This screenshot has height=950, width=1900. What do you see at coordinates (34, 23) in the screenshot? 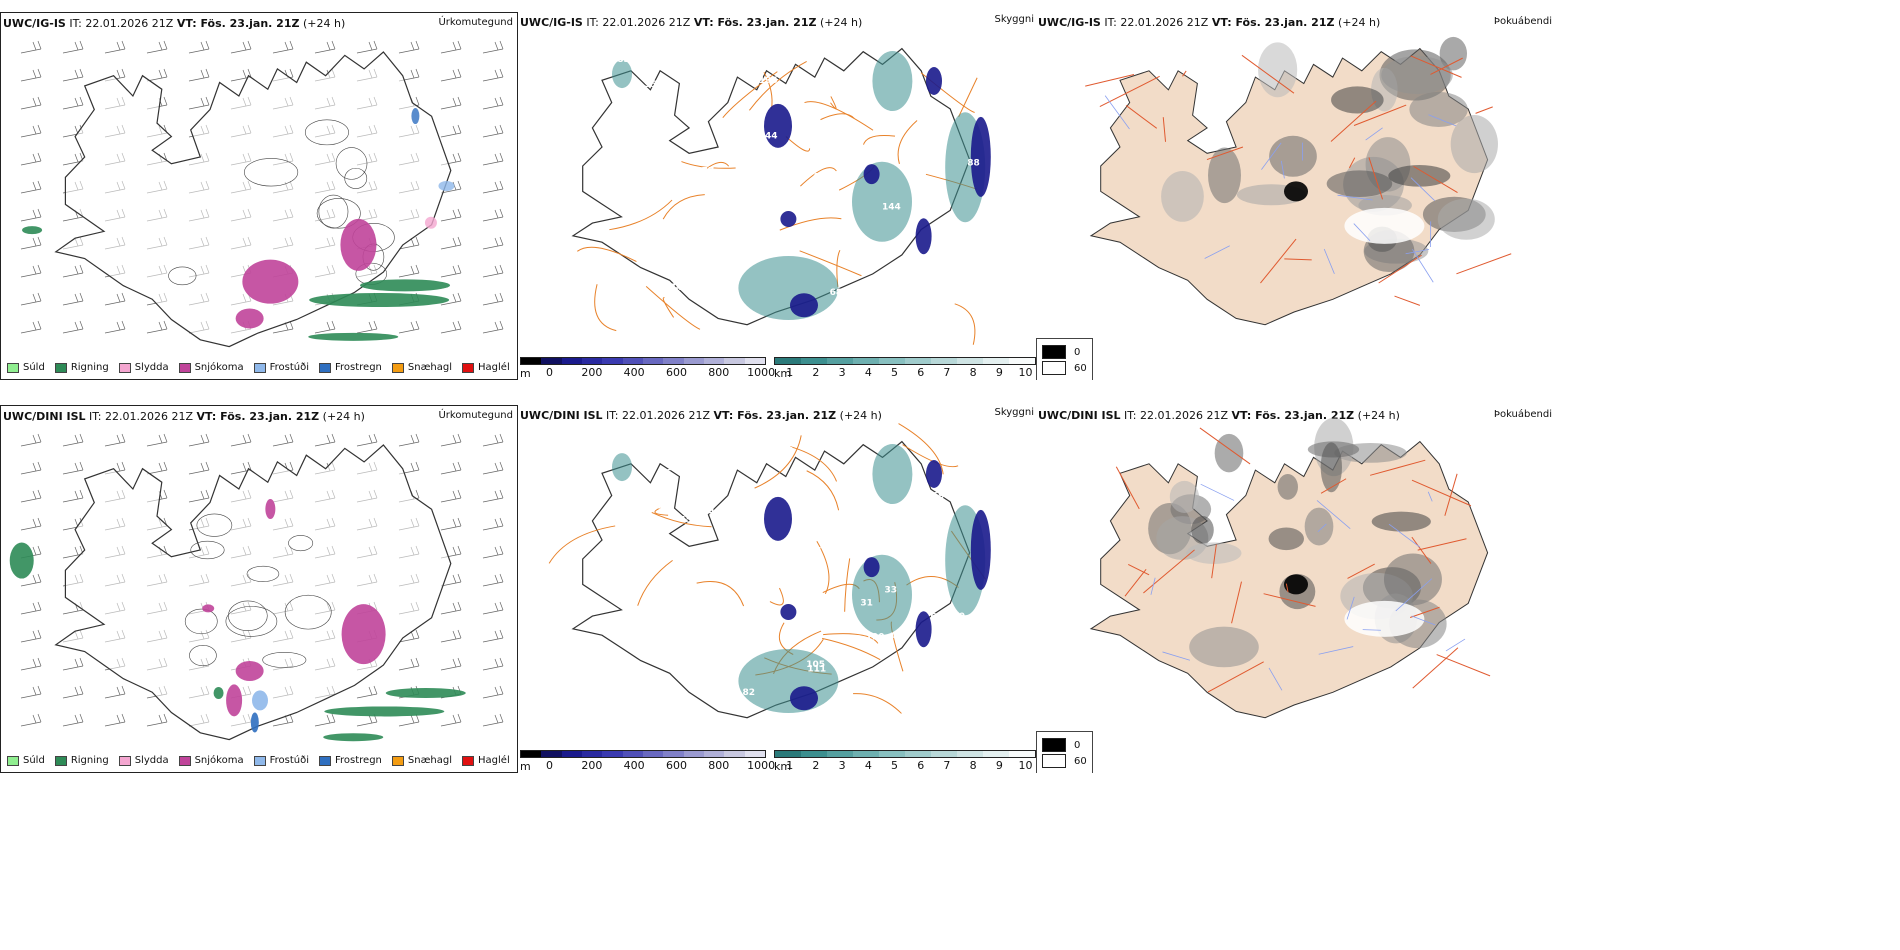
I see `model-name: UWC/IG-IS` at bounding box center [34, 23].